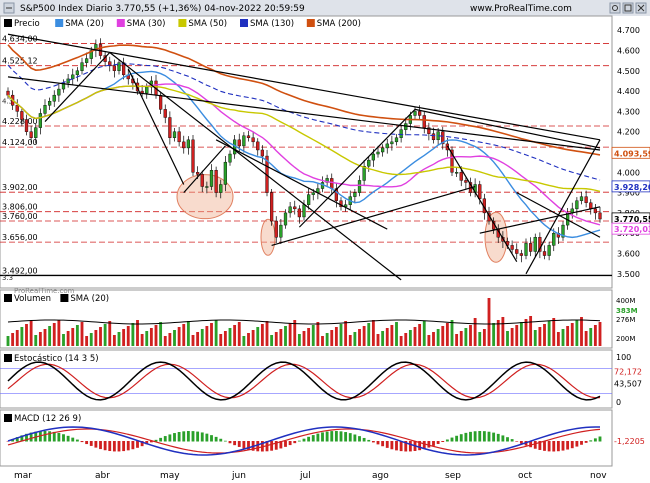 Image resolution: width=650 pixels, height=483 pixels. What do you see at coordinates (20, 207) in the screenshot?
I see `level-label: 3.806,00` at bounding box center [20, 207].